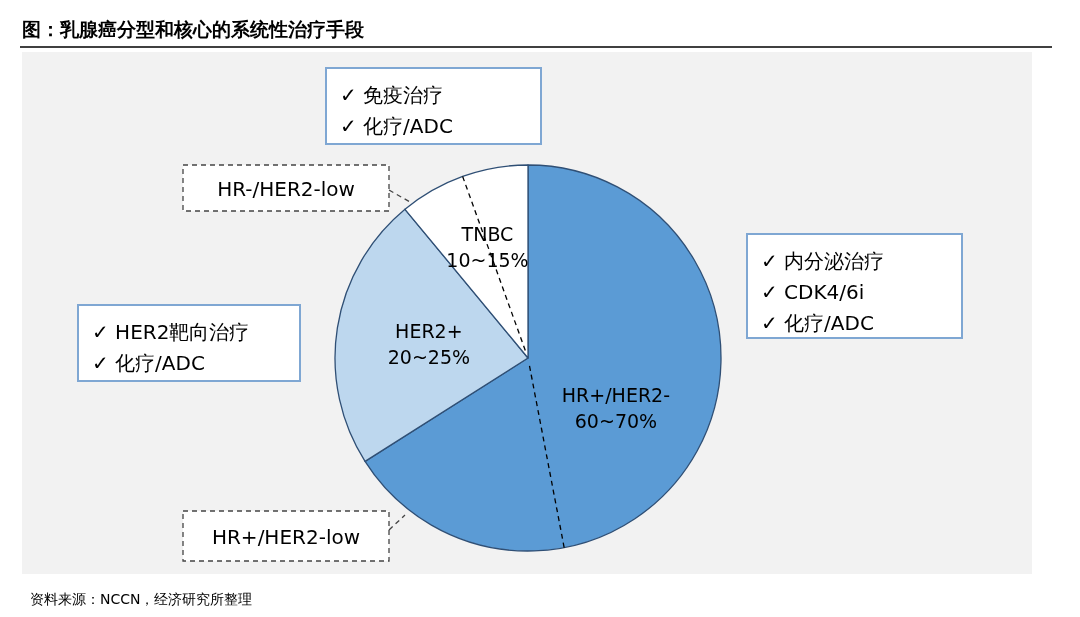 Image resolution: width=1080 pixels, height=617 pixels. Describe the element at coordinates (616, 395) in the screenshot. I see `slice-label: HR+/HER2-` at that location.